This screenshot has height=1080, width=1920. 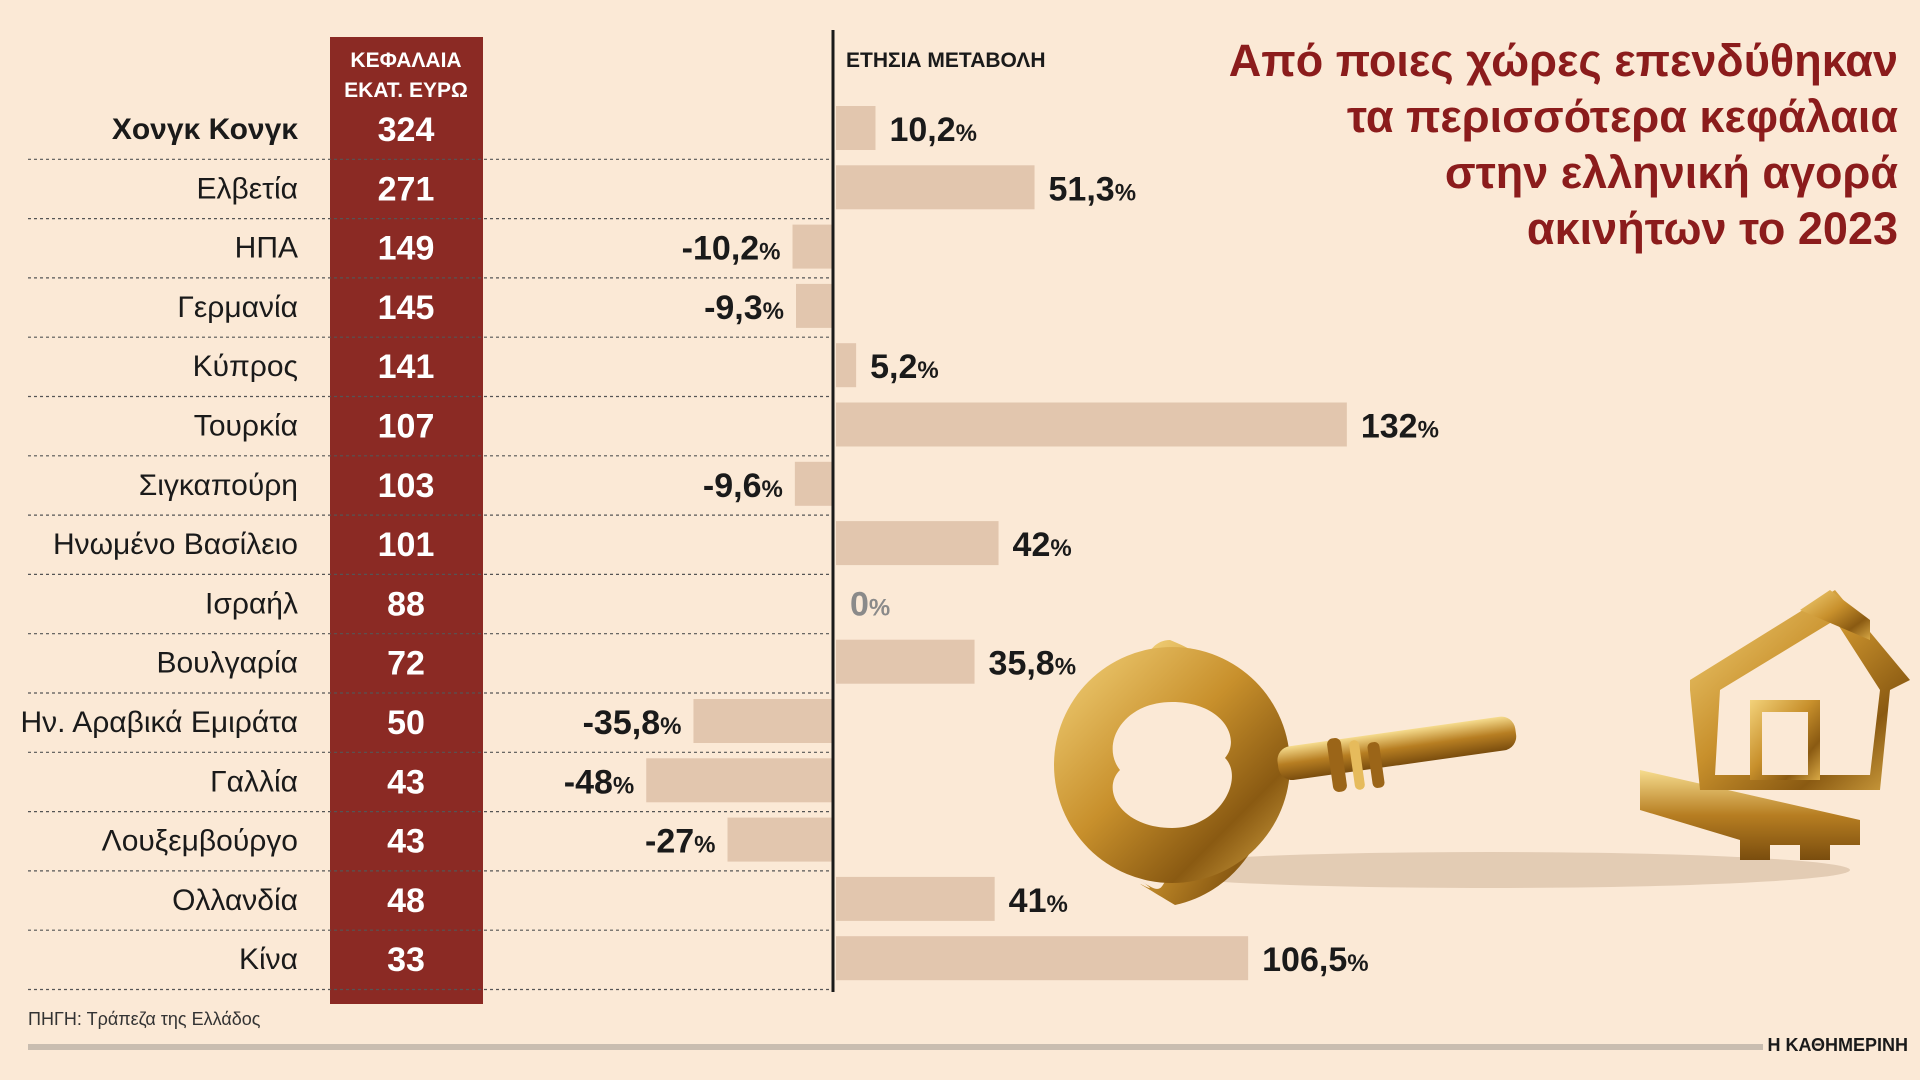 I want to click on change-label: -35,8%, so click(x=632, y=723).